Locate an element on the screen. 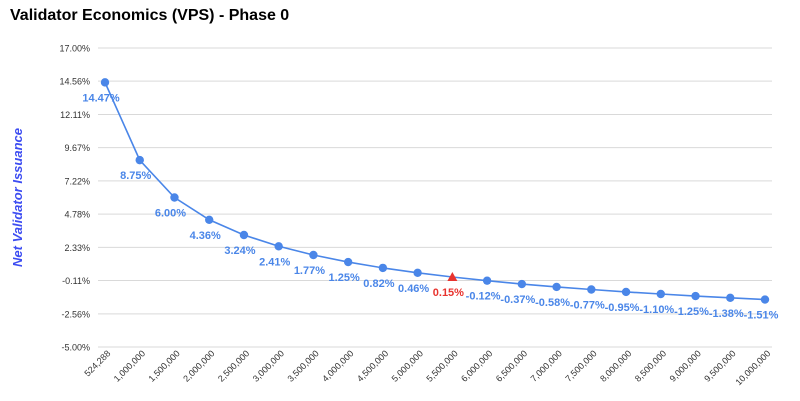 Image resolution: width=800 pixels, height=401 pixels. y-tick-label: 14.56% is located at coordinates (74, 82).